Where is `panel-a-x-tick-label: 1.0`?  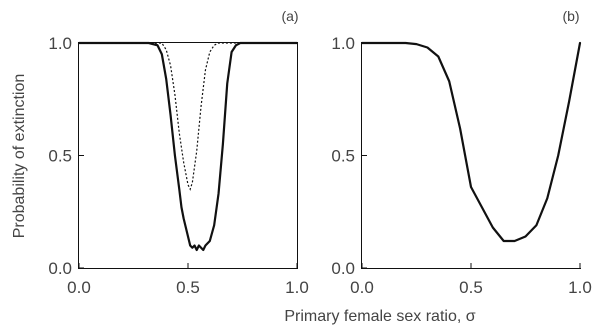
panel-a-x-tick-label: 1.0 is located at coordinates (297, 287).